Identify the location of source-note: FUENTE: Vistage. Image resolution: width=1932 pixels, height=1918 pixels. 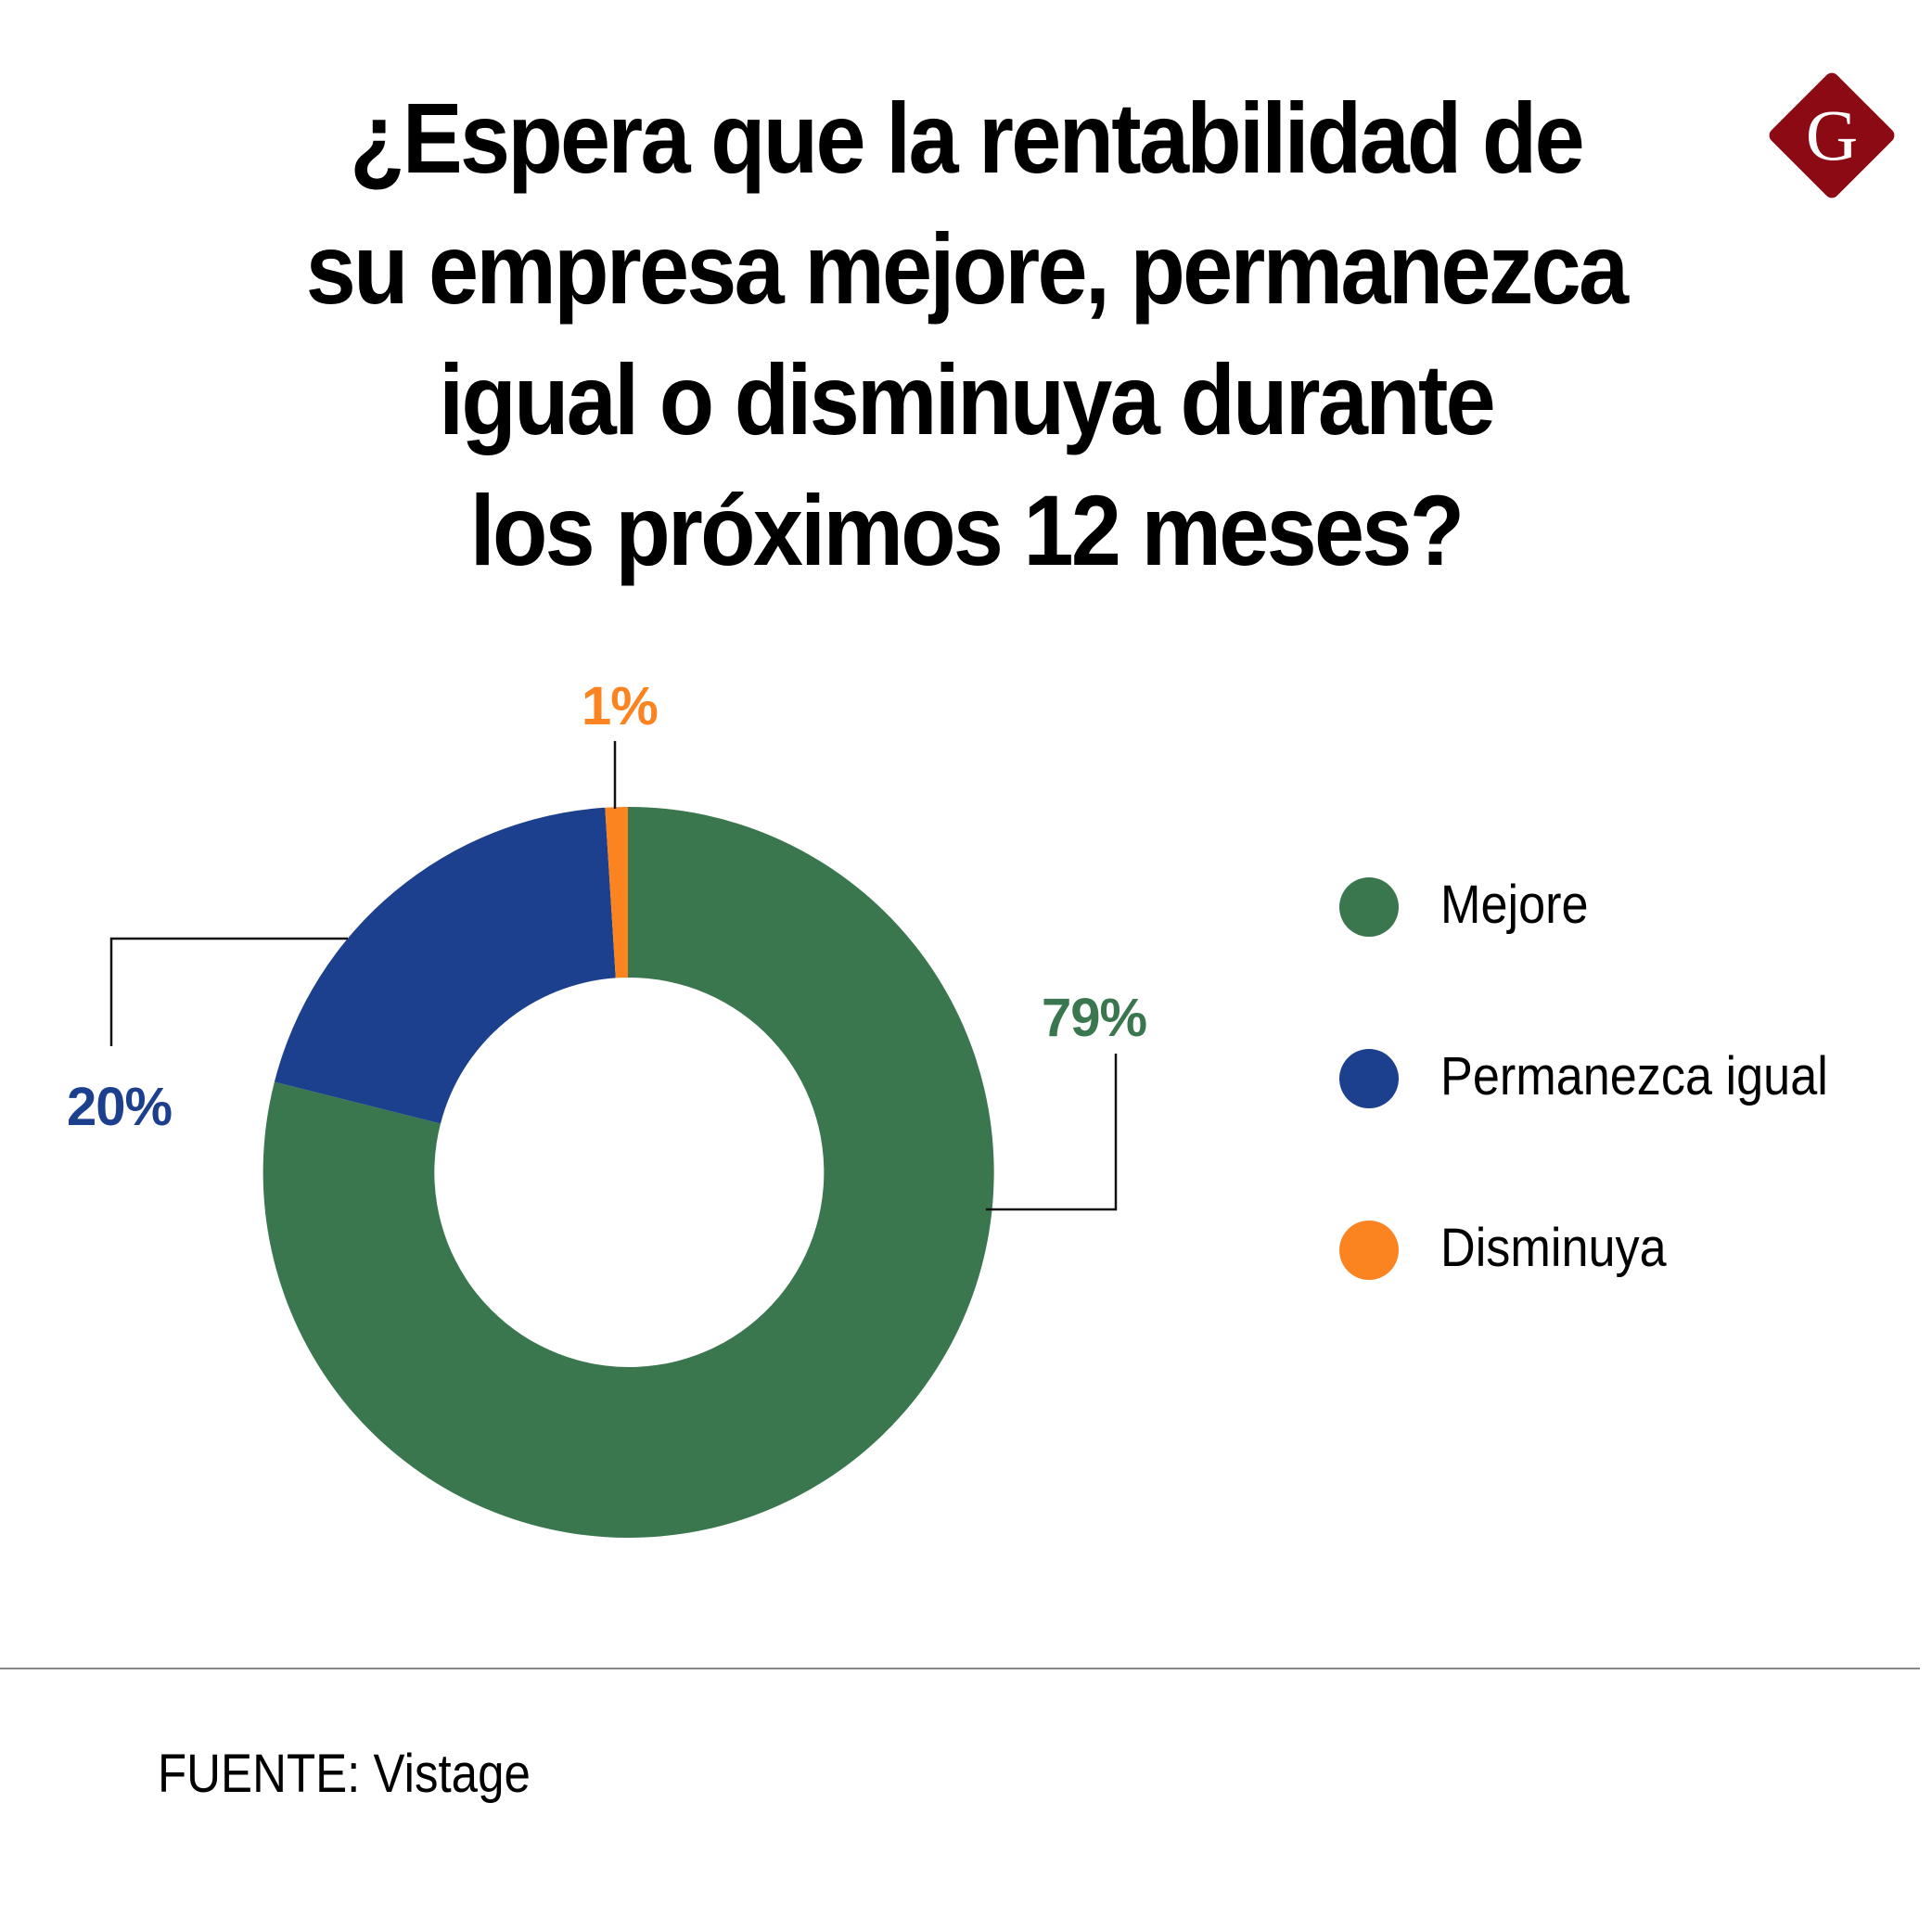
(344, 1774).